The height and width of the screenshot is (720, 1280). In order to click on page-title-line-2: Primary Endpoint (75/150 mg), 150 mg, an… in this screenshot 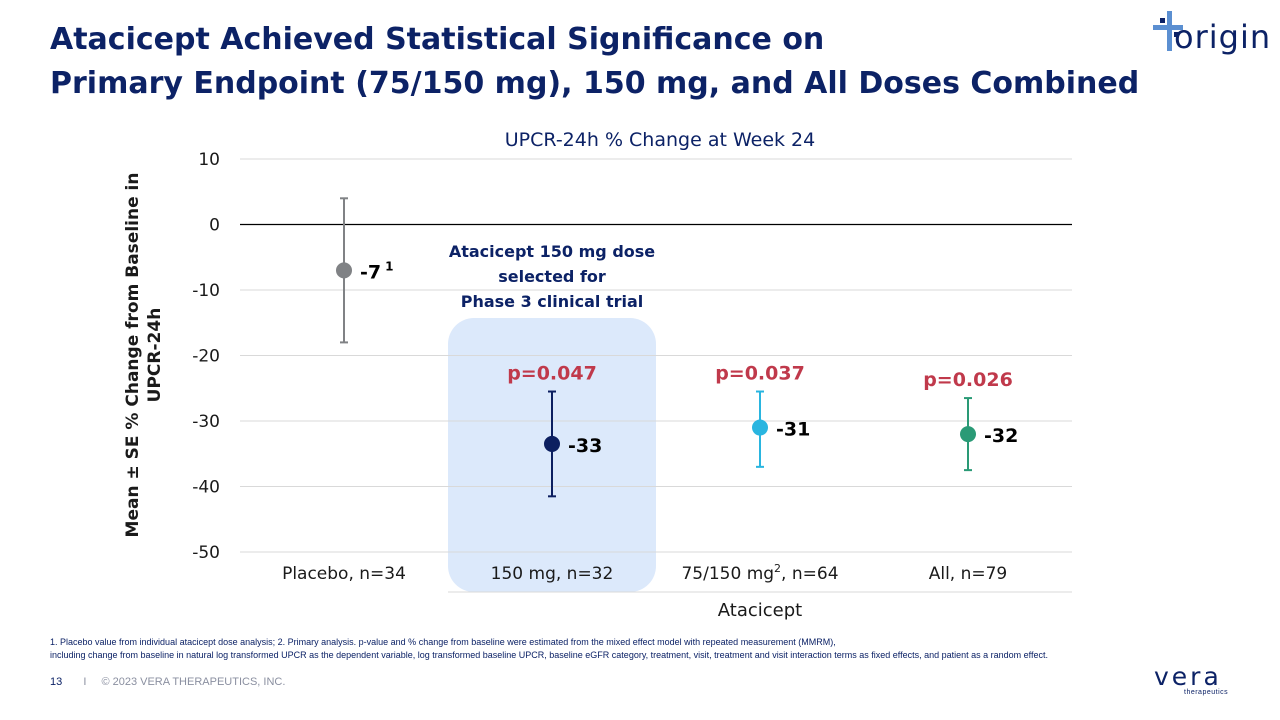, I will do `click(595, 83)`.